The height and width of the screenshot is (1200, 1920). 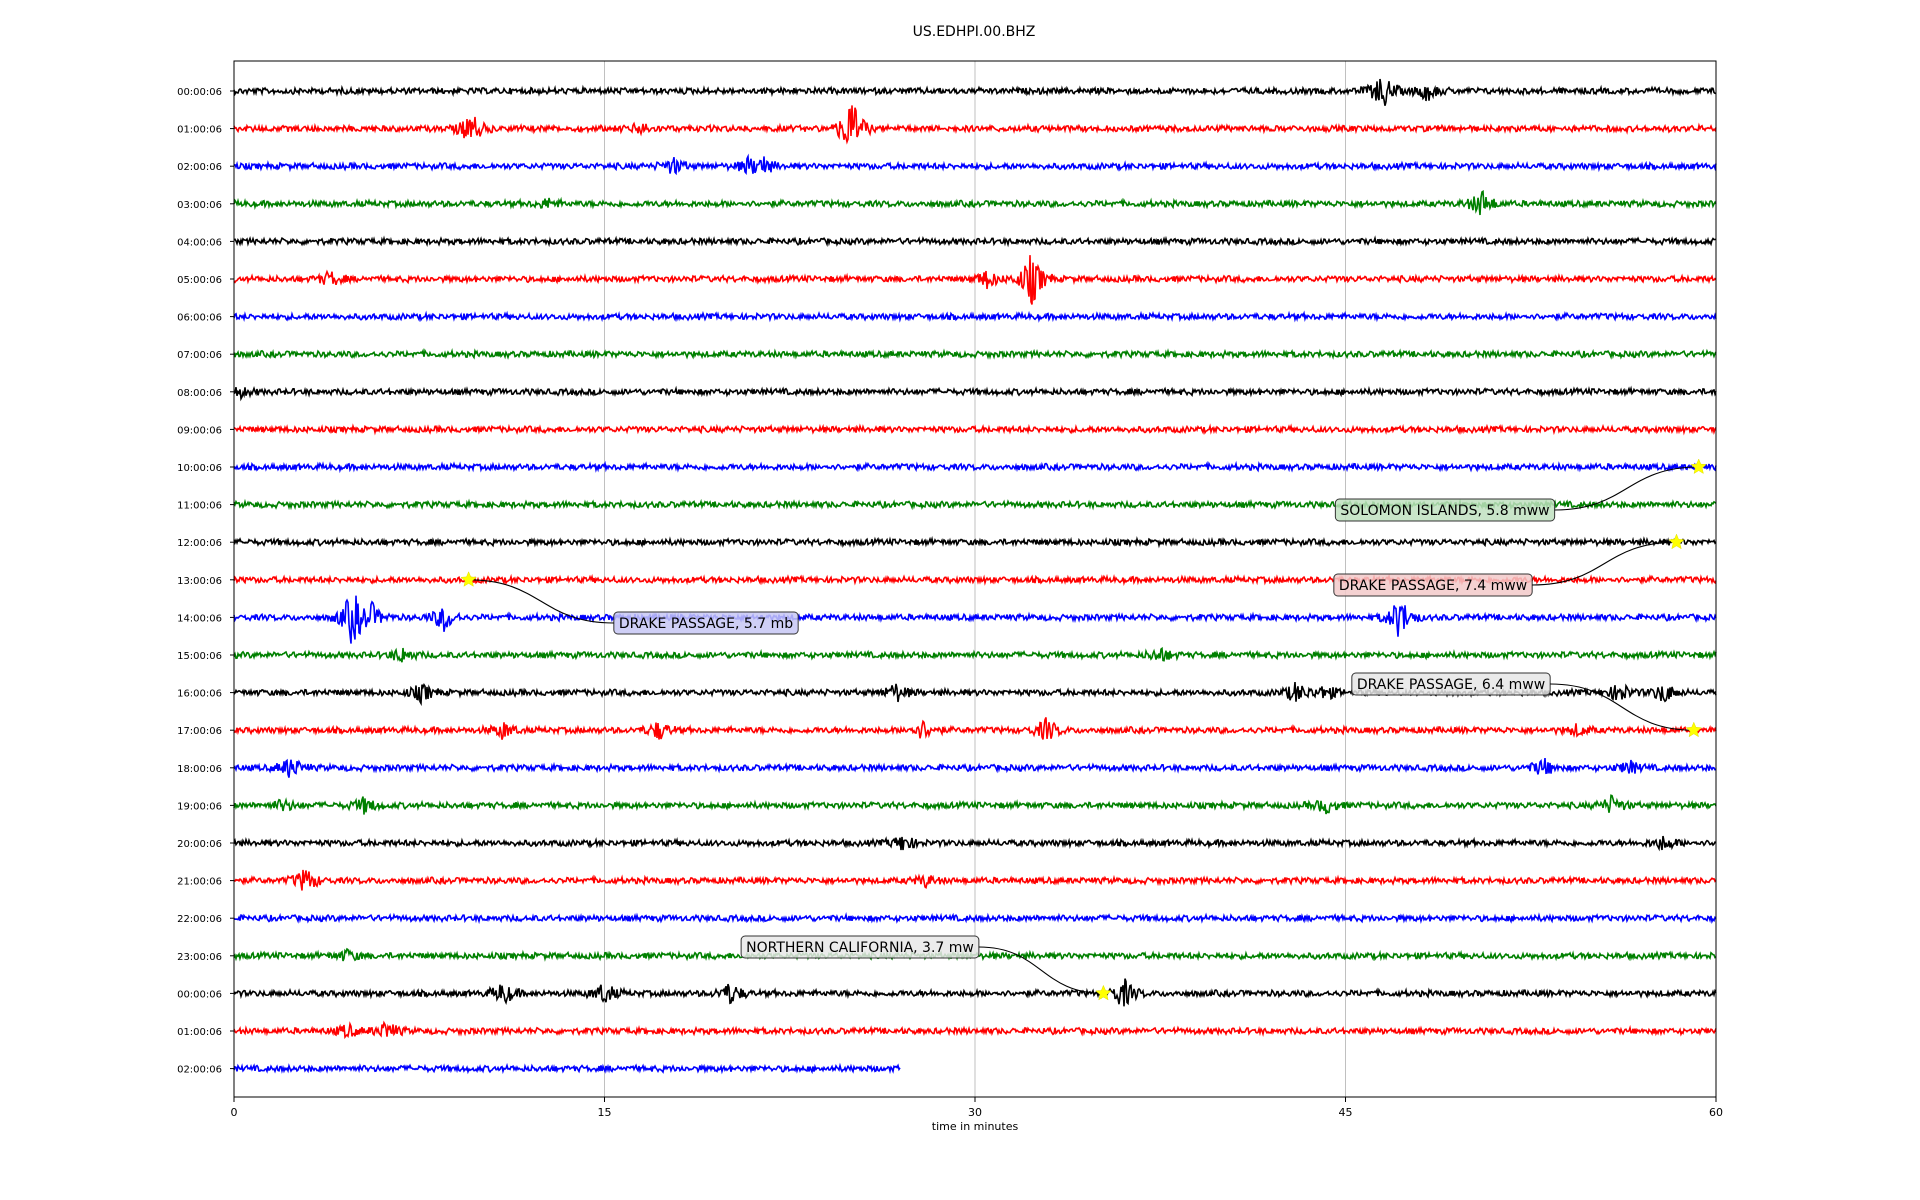 What do you see at coordinates (1451, 685) in the screenshot?
I see `event-label: DRAKE PASSAGE, 6.4 mww` at bounding box center [1451, 685].